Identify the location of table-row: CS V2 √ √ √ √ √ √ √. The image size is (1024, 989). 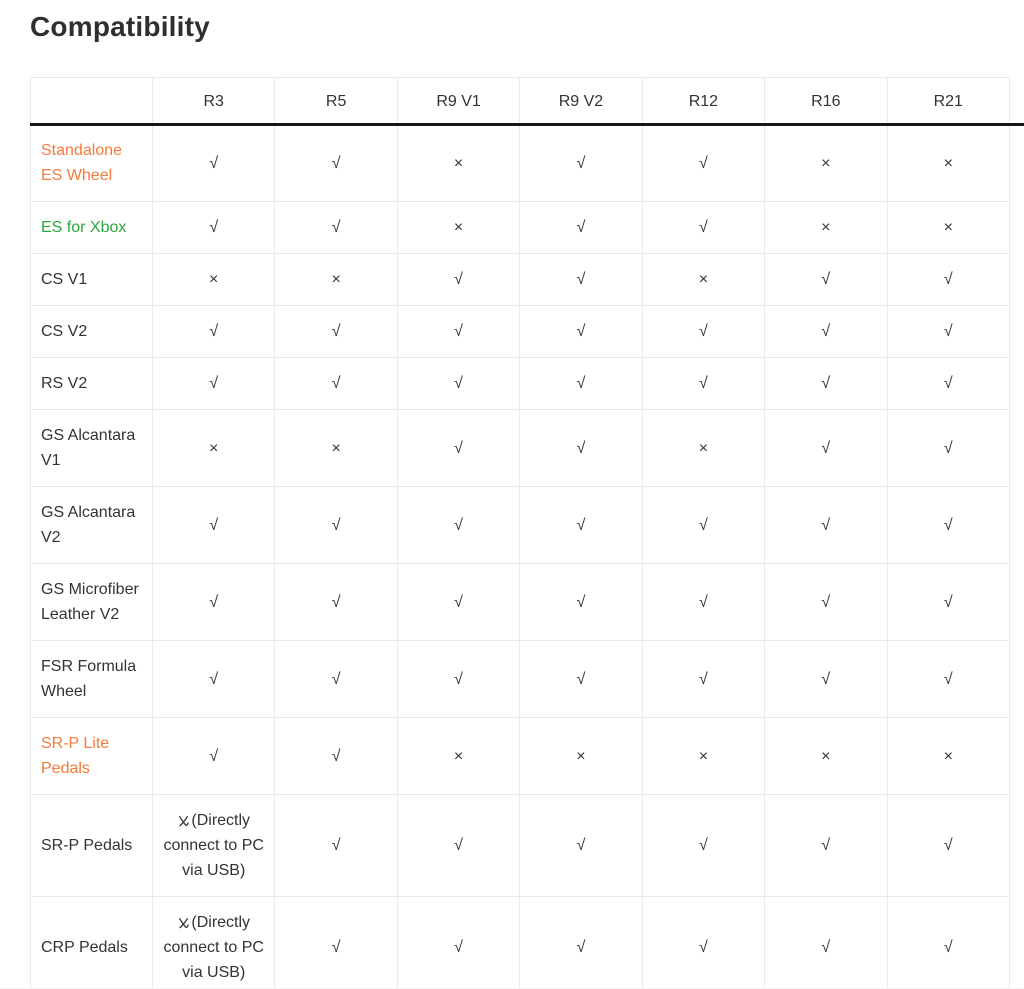
(520, 331).